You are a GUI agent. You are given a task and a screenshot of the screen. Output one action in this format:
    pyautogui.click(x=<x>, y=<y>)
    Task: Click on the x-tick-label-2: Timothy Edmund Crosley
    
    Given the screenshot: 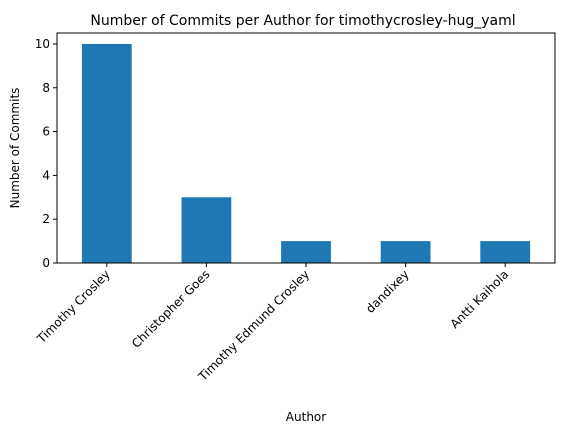 What is the action you would take?
    pyautogui.click(x=253, y=325)
    